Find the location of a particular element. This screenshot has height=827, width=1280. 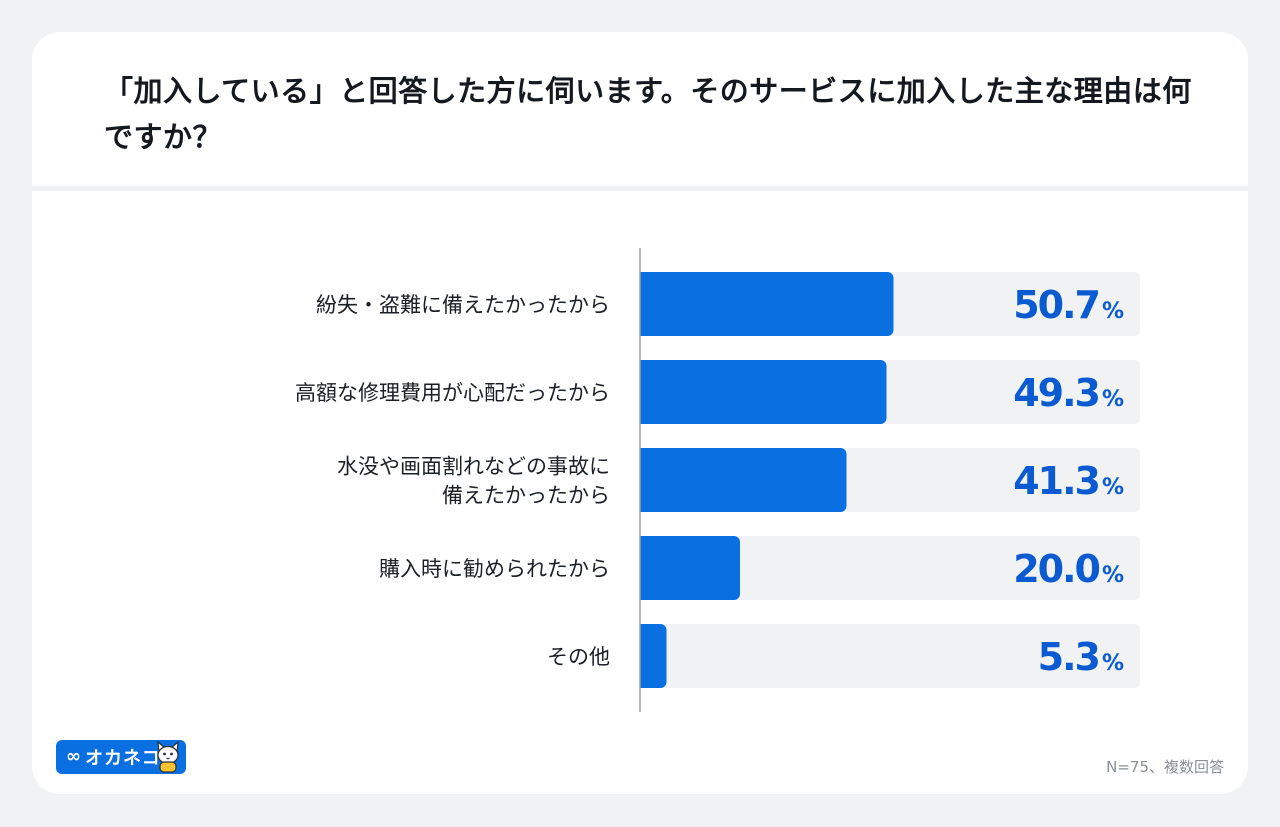

data-label: 49.3% is located at coordinates (1068, 393).